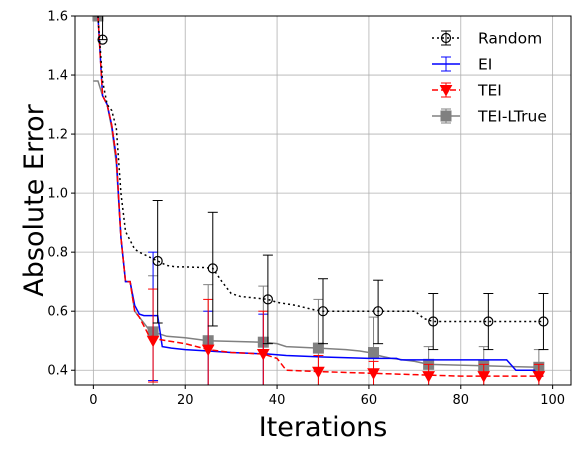  Describe the element at coordinates (552, 400) in the screenshot. I see `x-tick-label: 100` at that location.